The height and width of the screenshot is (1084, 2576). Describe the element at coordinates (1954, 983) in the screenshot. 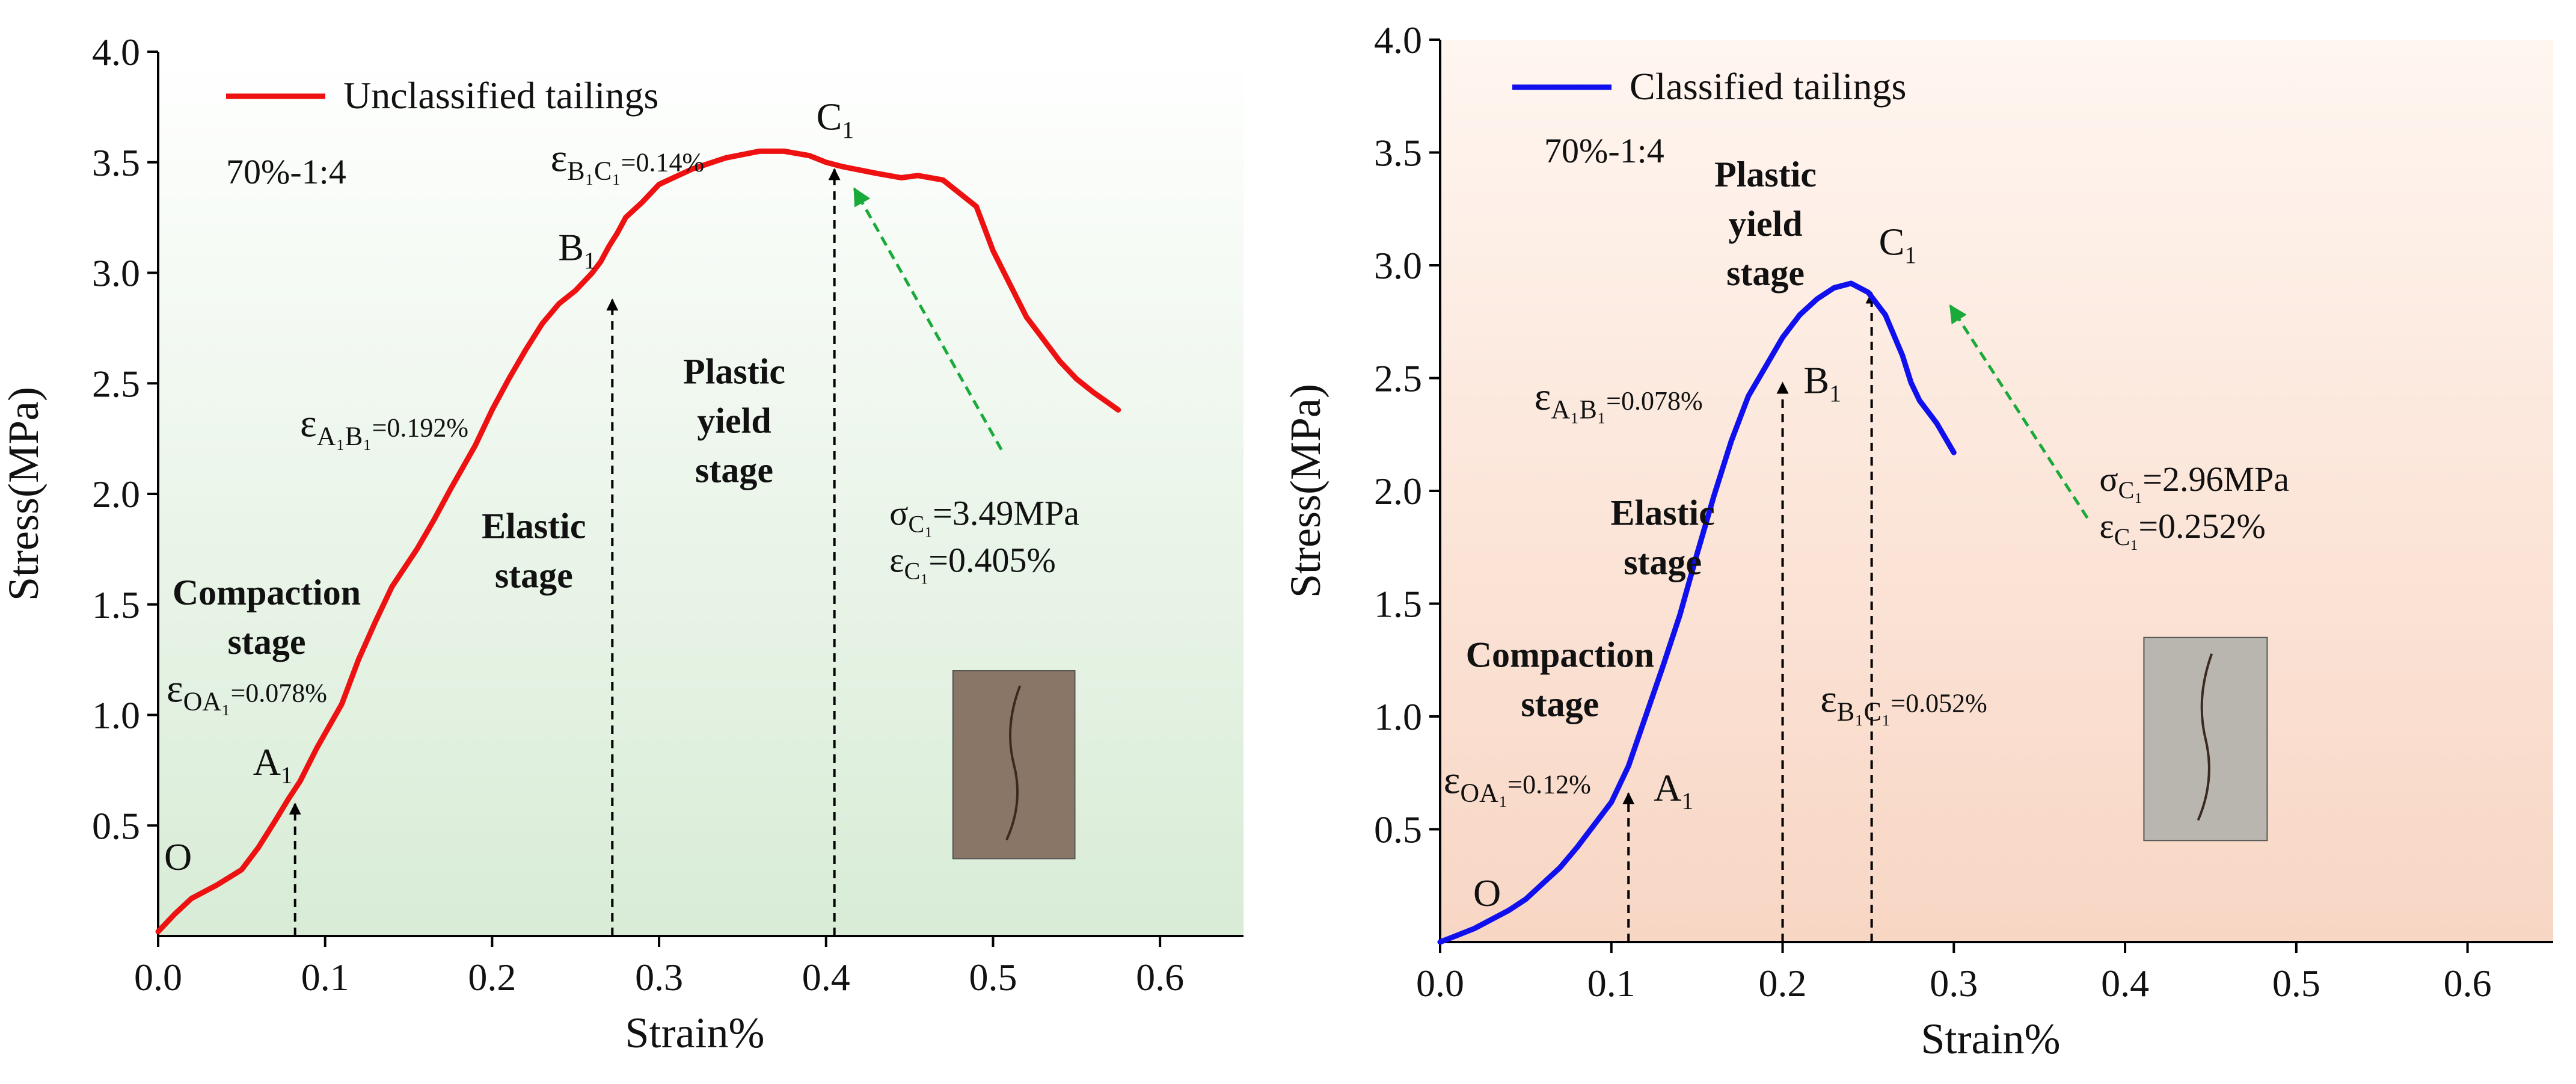

I see `x-tick-label: 0.3` at that location.